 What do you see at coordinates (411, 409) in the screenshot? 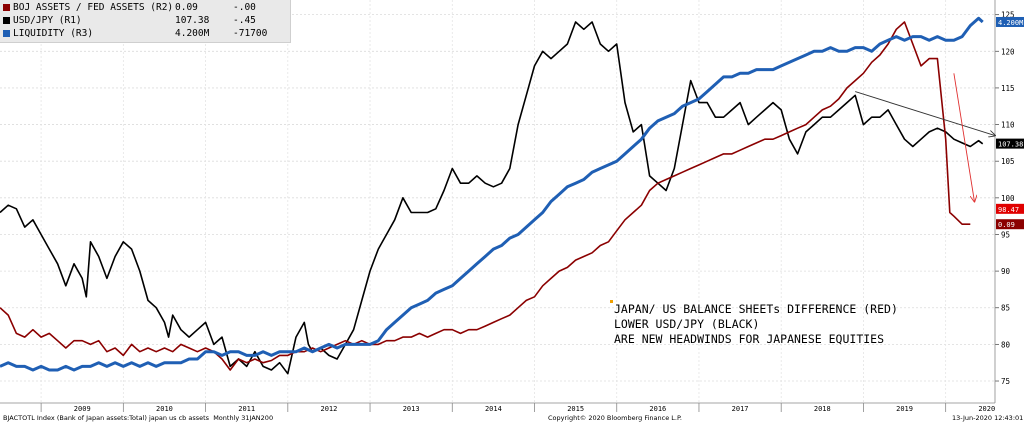
I see `x-tick-label: 2013` at bounding box center [411, 409].